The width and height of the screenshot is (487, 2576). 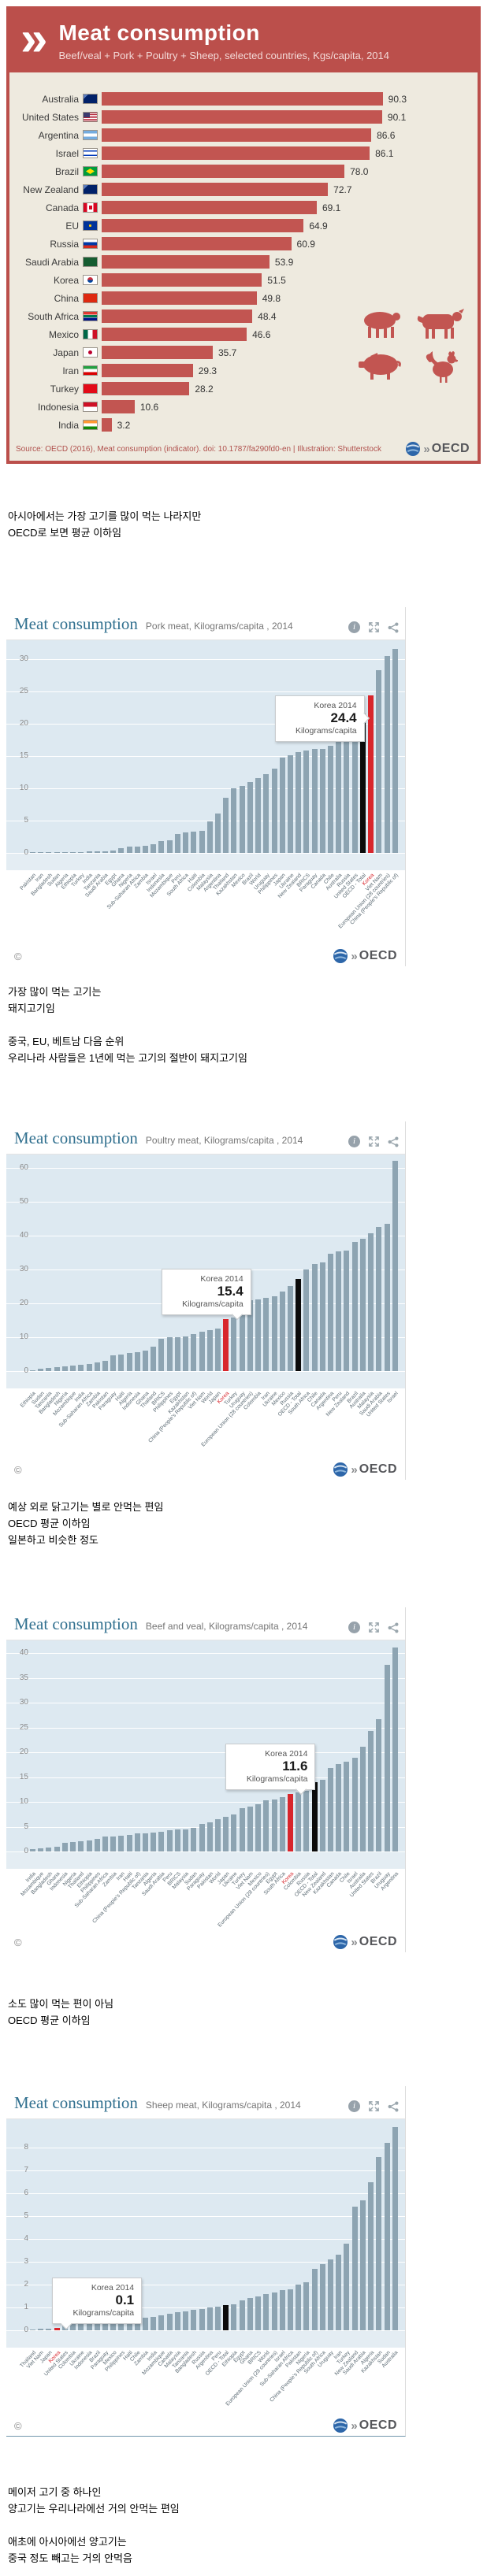 What do you see at coordinates (274, 2311) in the screenshot?
I see `bar-European Union (28 countries)` at bounding box center [274, 2311].